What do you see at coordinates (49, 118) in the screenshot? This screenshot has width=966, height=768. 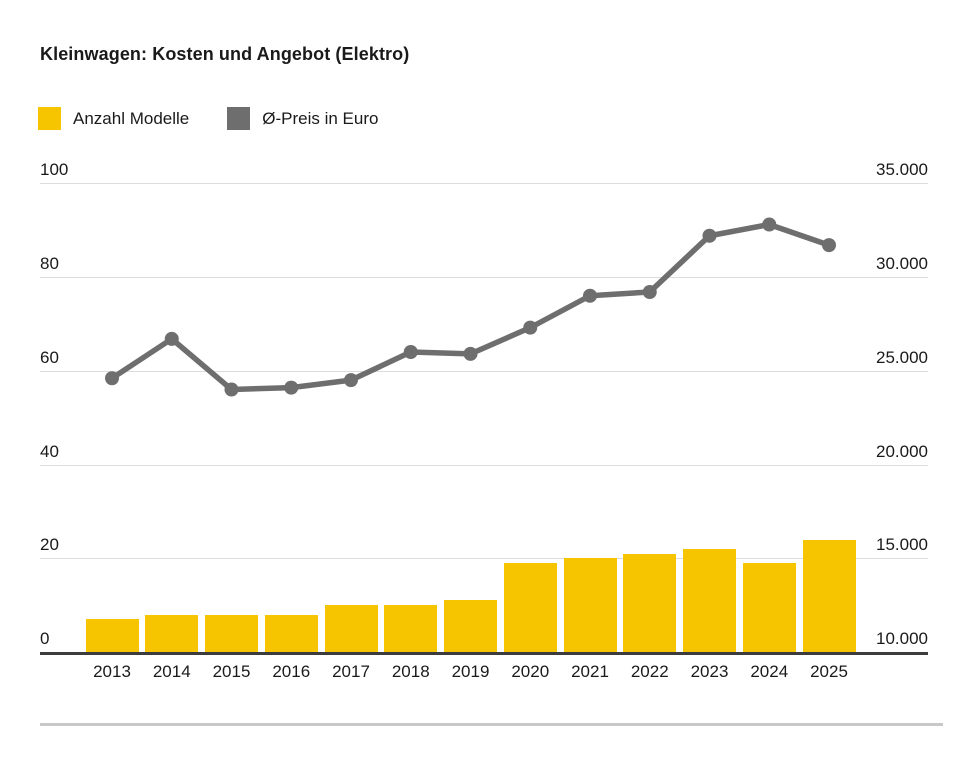 I see `legend-swatch-anzahl-modelle` at bounding box center [49, 118].